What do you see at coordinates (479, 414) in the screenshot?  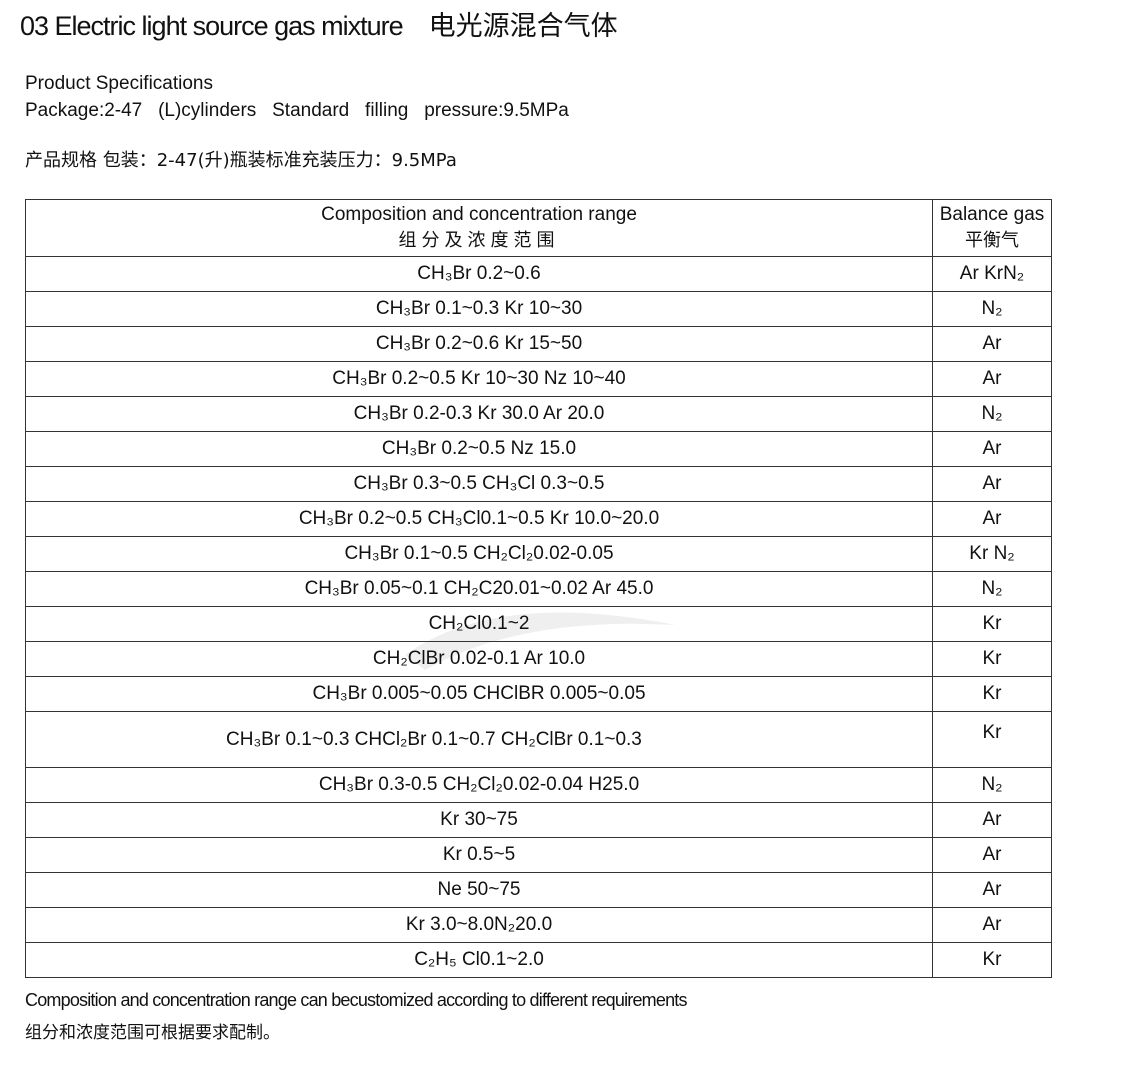 I see `composition-cell: CH₃Br 0.2-0.3 Kr 30.0 Ar 20.0` at bounding box center [479, 414].